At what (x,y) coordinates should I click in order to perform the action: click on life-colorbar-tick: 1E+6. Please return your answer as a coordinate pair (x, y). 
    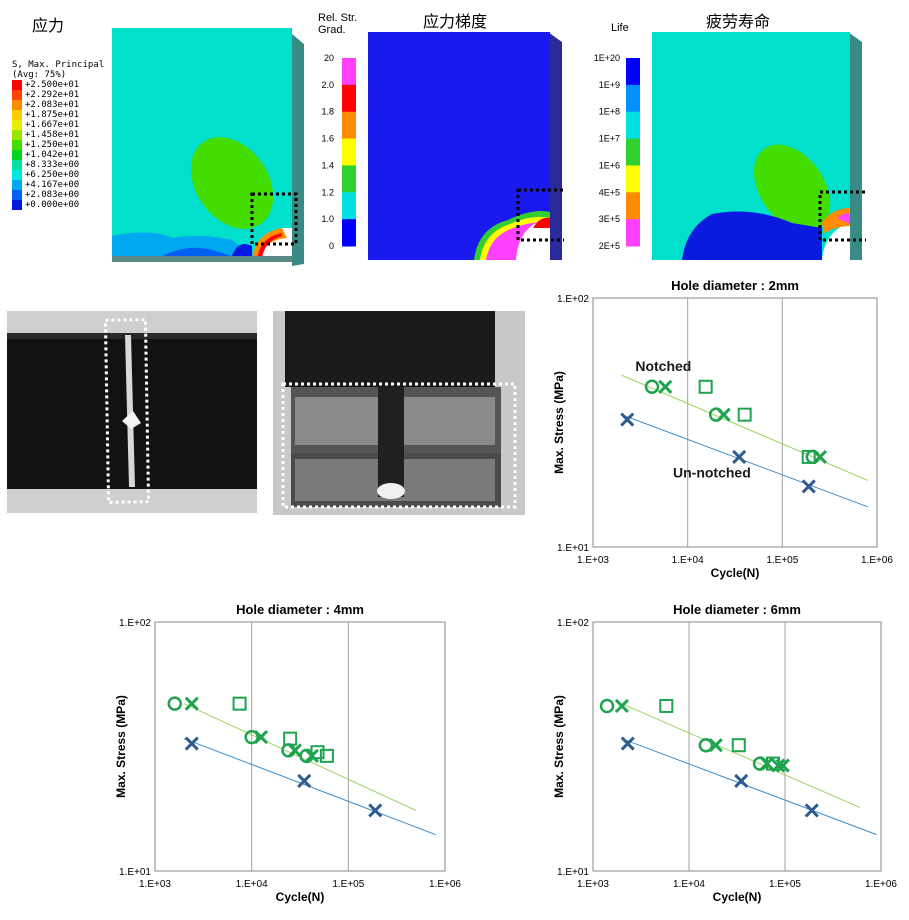
    Looking at the image, I should click on (609, 165).